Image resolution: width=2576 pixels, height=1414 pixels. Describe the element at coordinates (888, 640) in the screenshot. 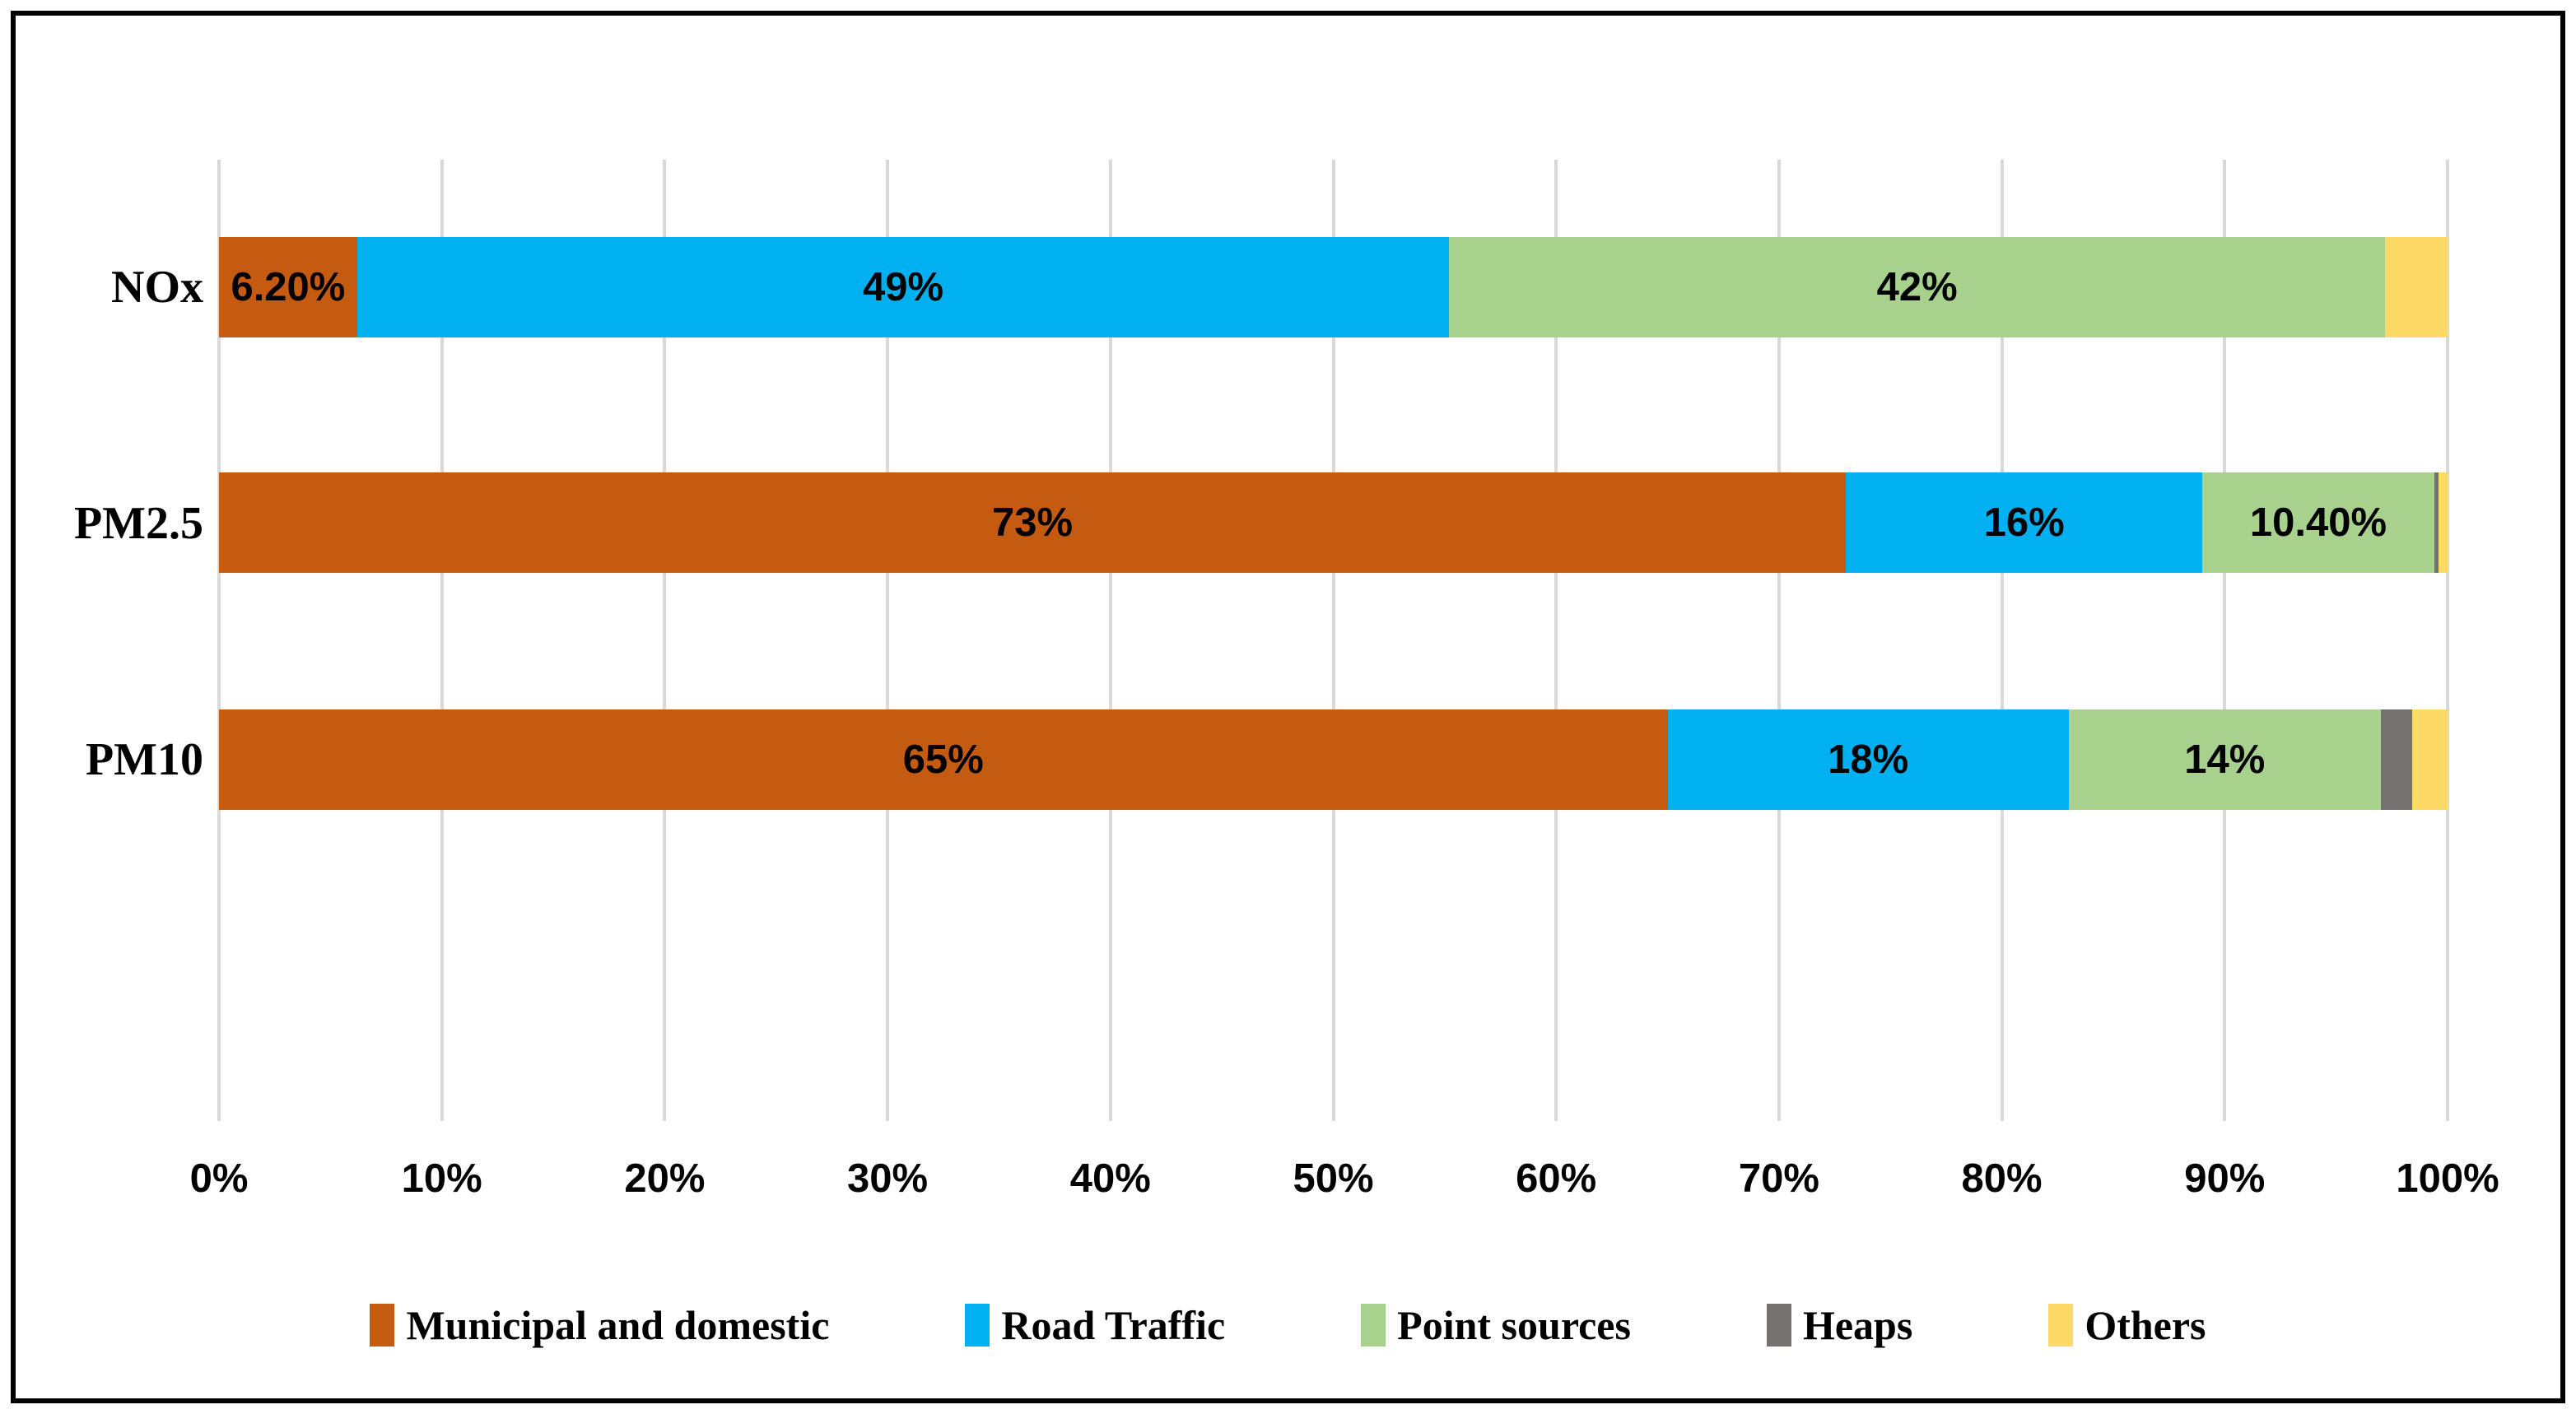

I see `gridline-30%` at that location.